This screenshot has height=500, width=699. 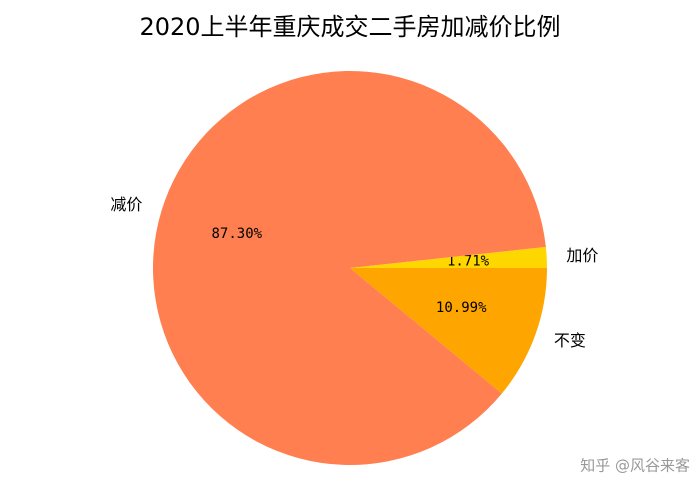 What do you see at coordinates (570, 340) in the screenshot?
I see `slice-label: 不变` at bounding box center [570, 340].